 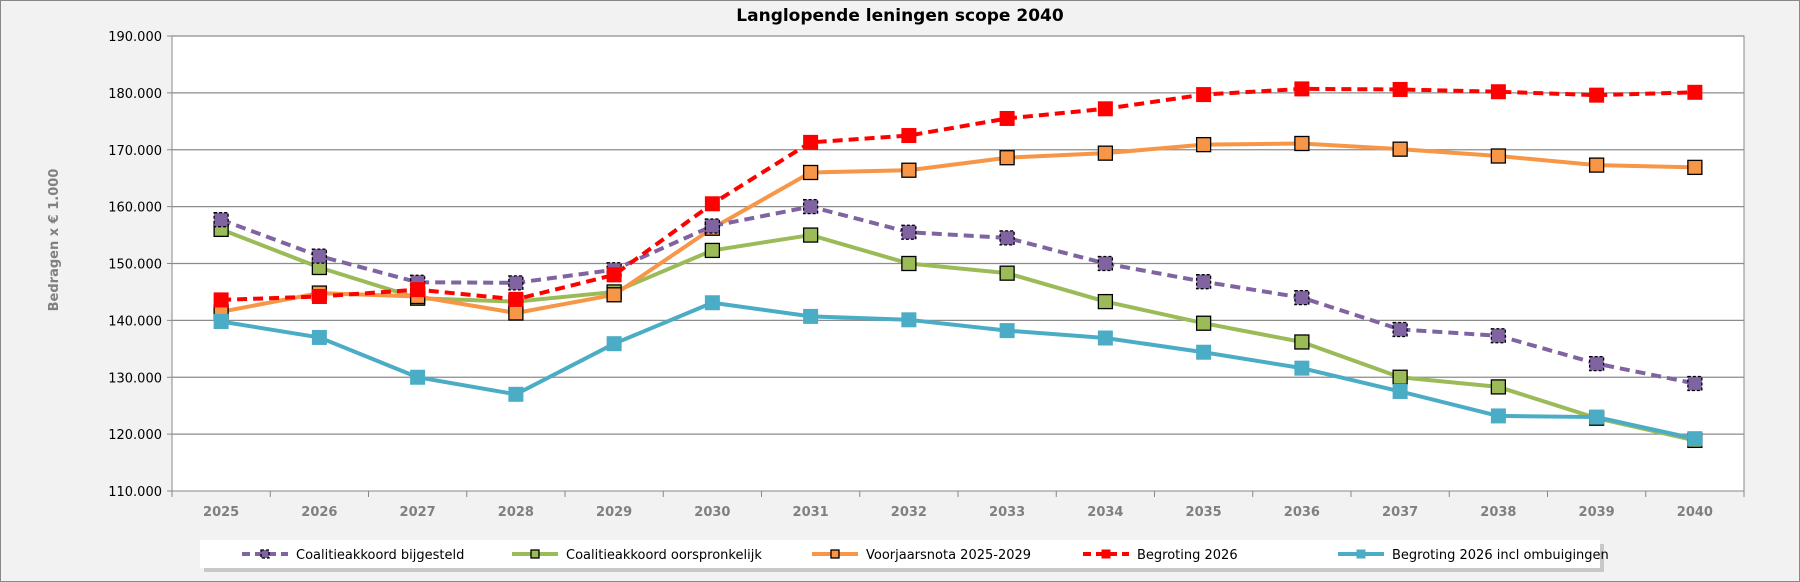 What do you see at coordinates (1204, 512) in the screenshot?
I see `x-tick-label: 2035` at bounding box center [1204, 512].